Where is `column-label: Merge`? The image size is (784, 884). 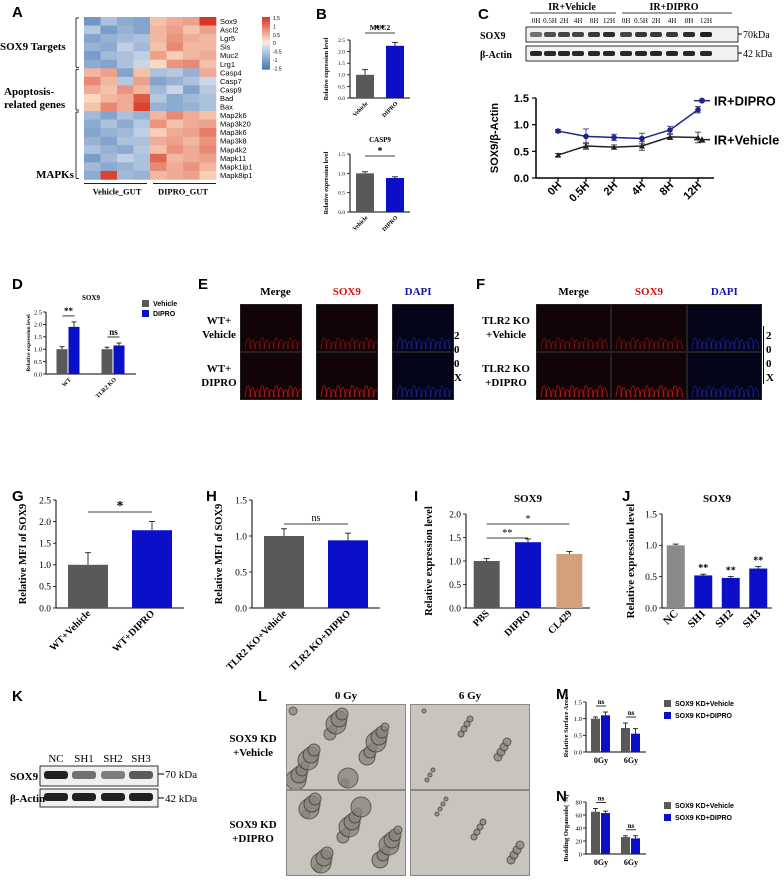 column-label: Merge is located at coordinates (275, 292).